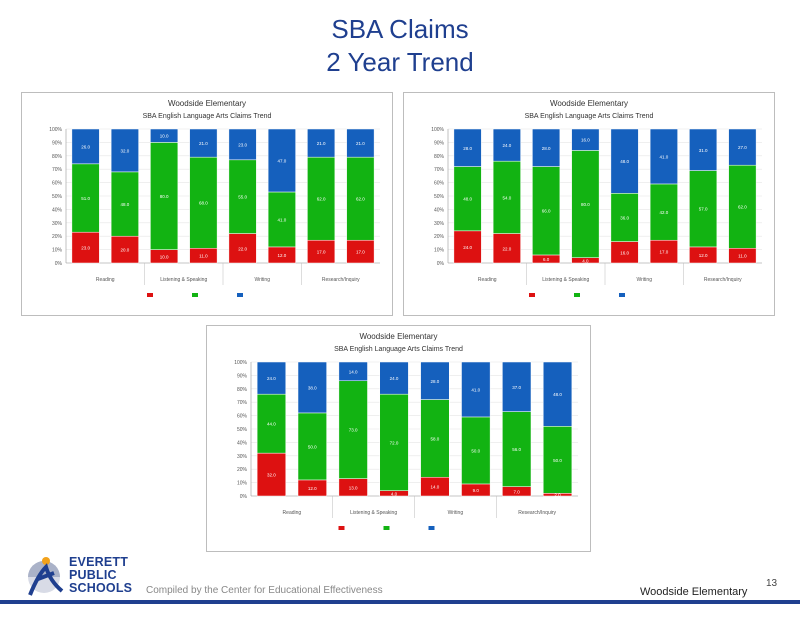  Describe the element at coordinates (242, 197) in the screenshot. I see `bar-value-label: 55.0` at that location.